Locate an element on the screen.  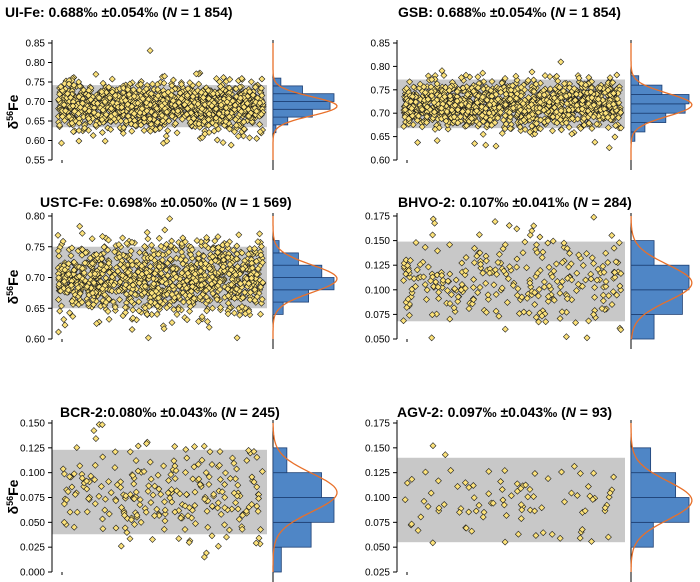
panel-title: USTC-Fe: 0.698‰ ±0.050‰ (N = 1 569) is located at coordinates (166, 202).